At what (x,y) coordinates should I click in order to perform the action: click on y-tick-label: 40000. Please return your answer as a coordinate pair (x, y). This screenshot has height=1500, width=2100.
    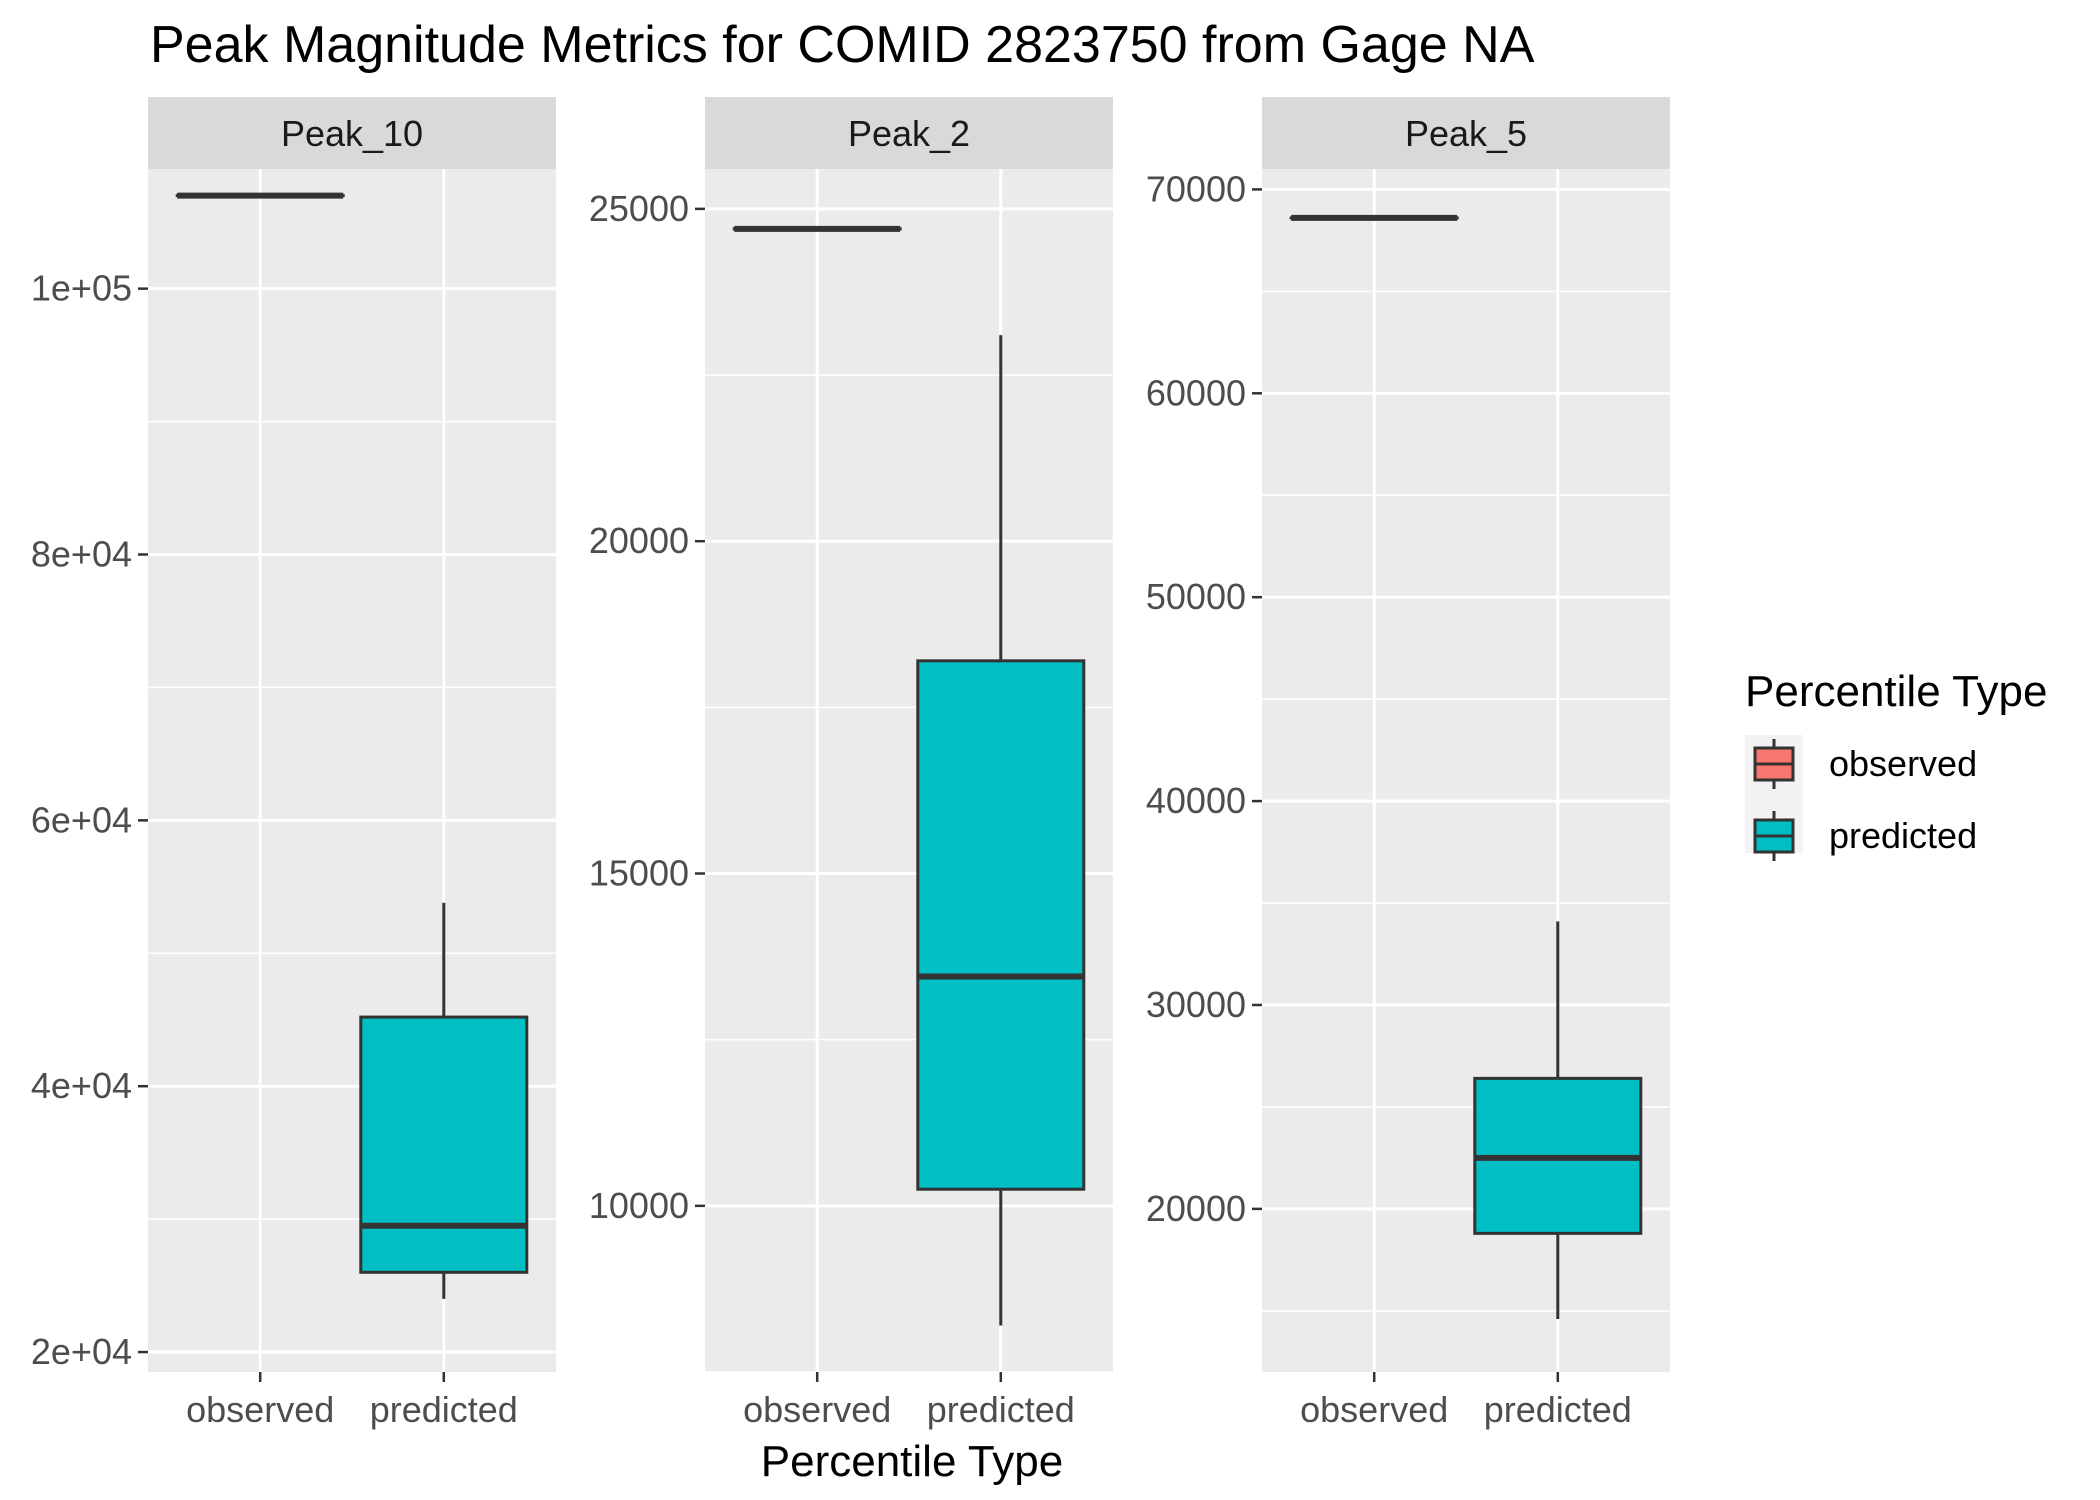
    Looking at the image, I should click on (1196, 800).